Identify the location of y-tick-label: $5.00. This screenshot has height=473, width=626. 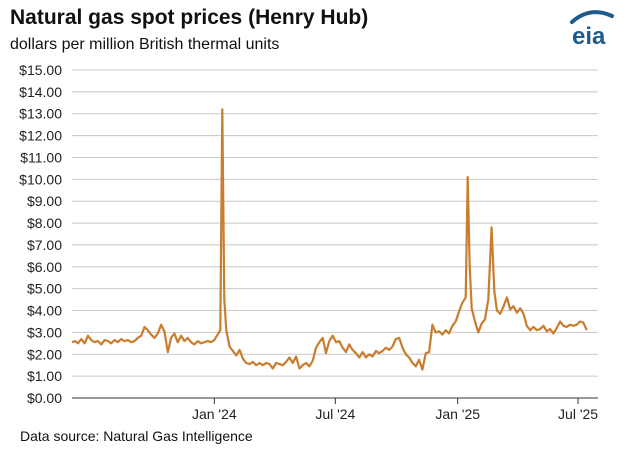
(44, 289).